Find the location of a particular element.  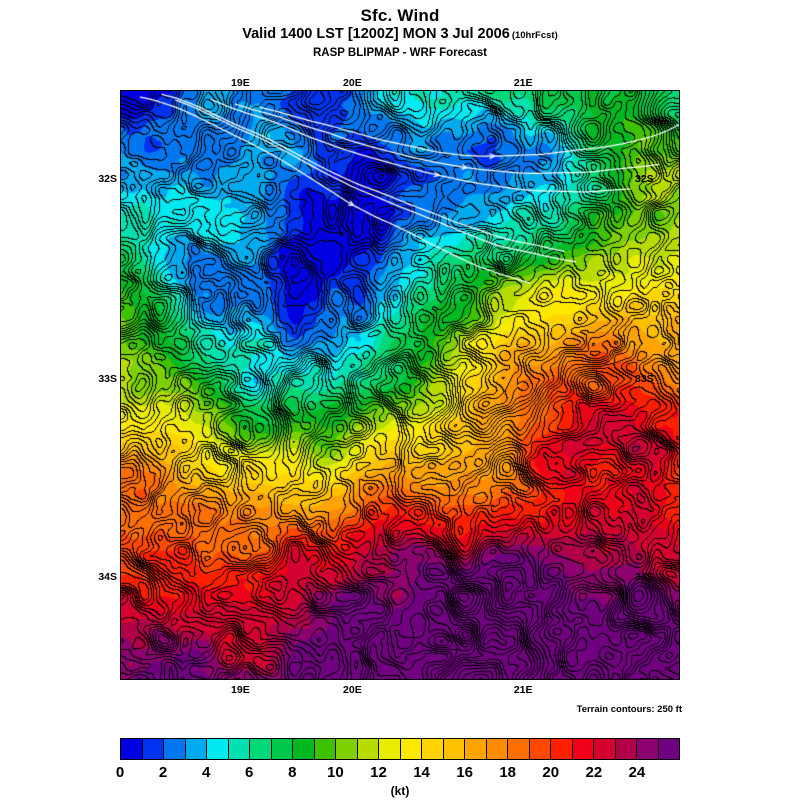

lon-tick-label-top: 19E is located at coordinates (240, 83).